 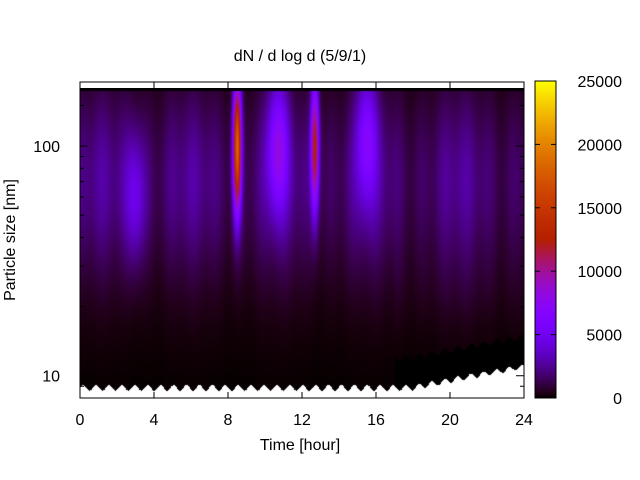 What do you see at coordinates (80, 420) in the screenshot?
I see `x-tick-label: 0` at bounding box center [80, 420].